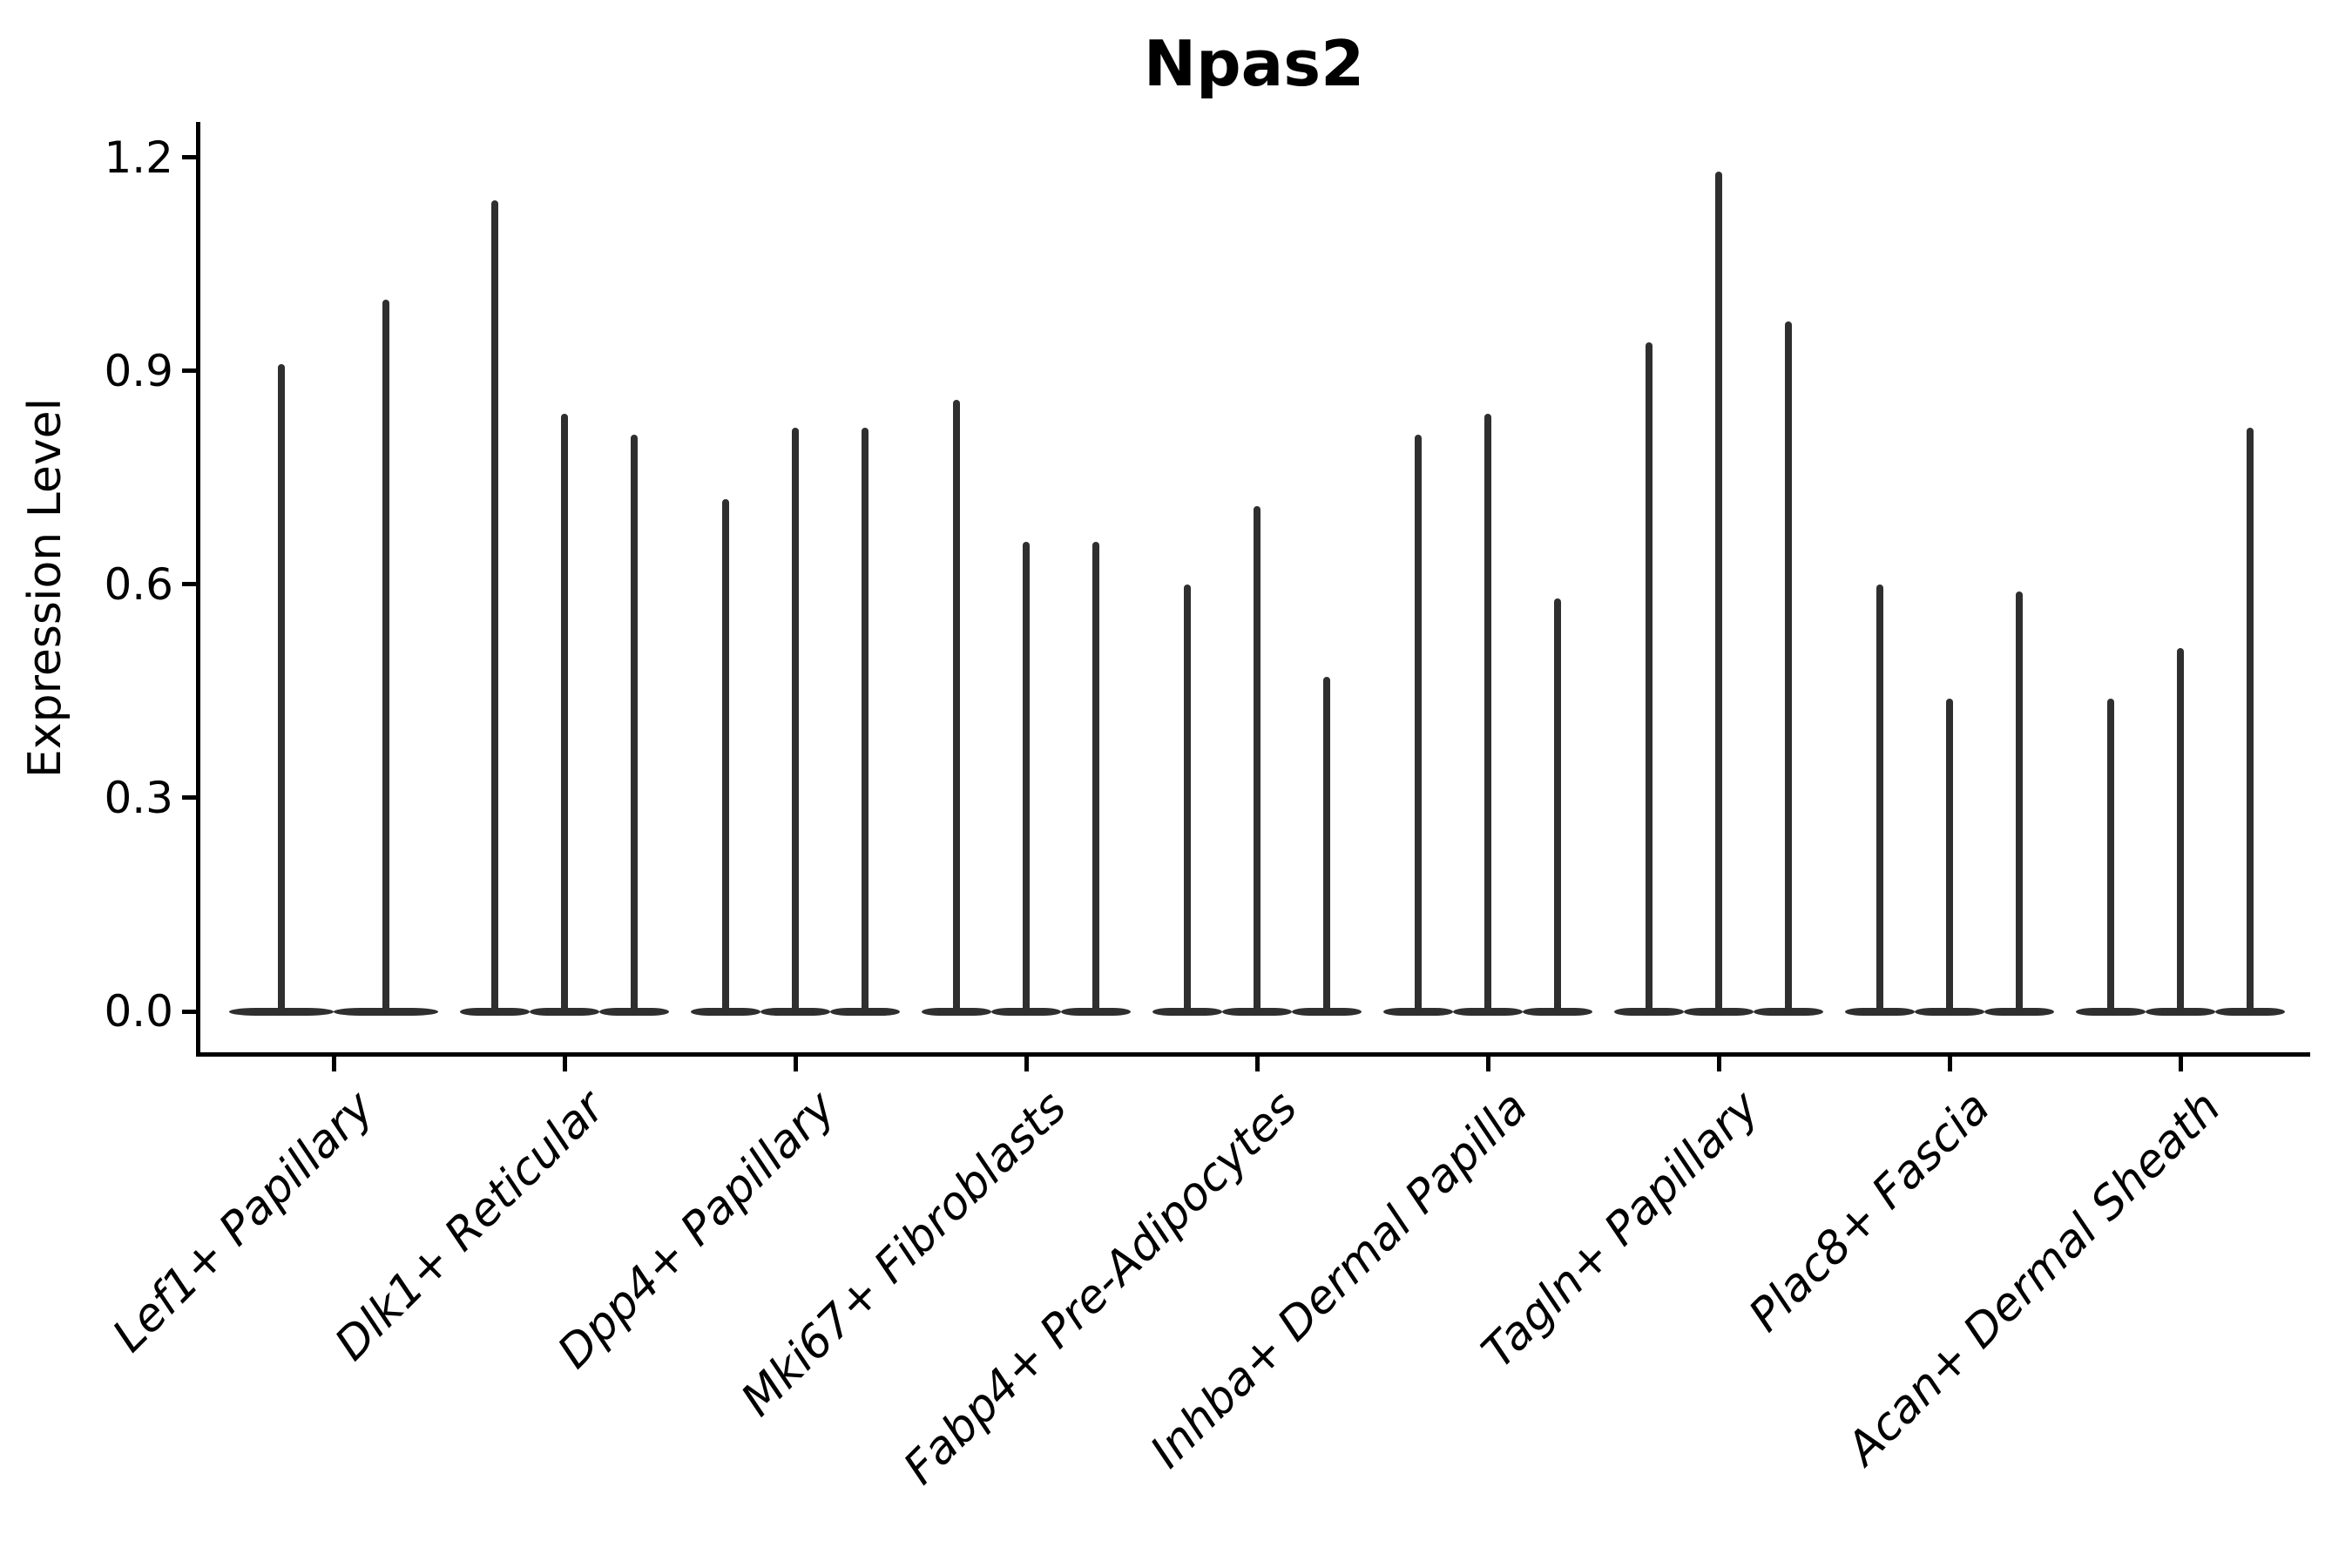 The width and height of the screenshot is (2352, 1568). I want to click on x-tick-label: Fabp4+ Pre-Adipocytes, so click(1101, 1288).